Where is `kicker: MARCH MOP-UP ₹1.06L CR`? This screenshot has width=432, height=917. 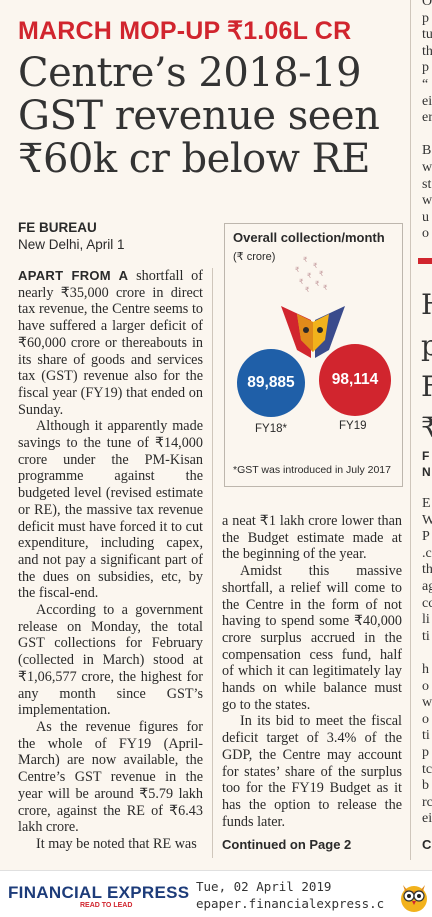 kicker: MARCH MOP-UP ₹1.06L CR is located at coordinates (185, 31).